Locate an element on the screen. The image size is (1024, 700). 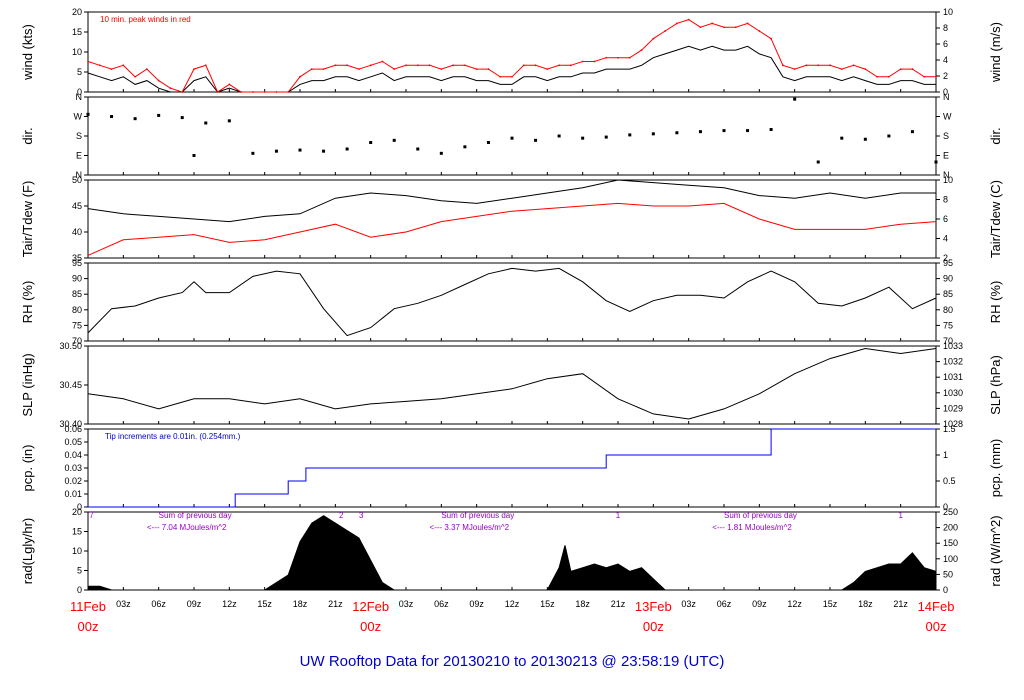
y-tick-label-right: 1033 is located at coordinates (953, 346).